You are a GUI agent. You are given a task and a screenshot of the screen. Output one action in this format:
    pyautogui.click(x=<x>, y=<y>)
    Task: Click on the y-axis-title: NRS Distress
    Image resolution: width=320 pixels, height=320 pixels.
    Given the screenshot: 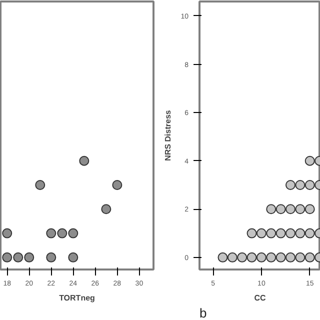 What is the action you would take?
    pyautogui.click(x=168, y=135)
    